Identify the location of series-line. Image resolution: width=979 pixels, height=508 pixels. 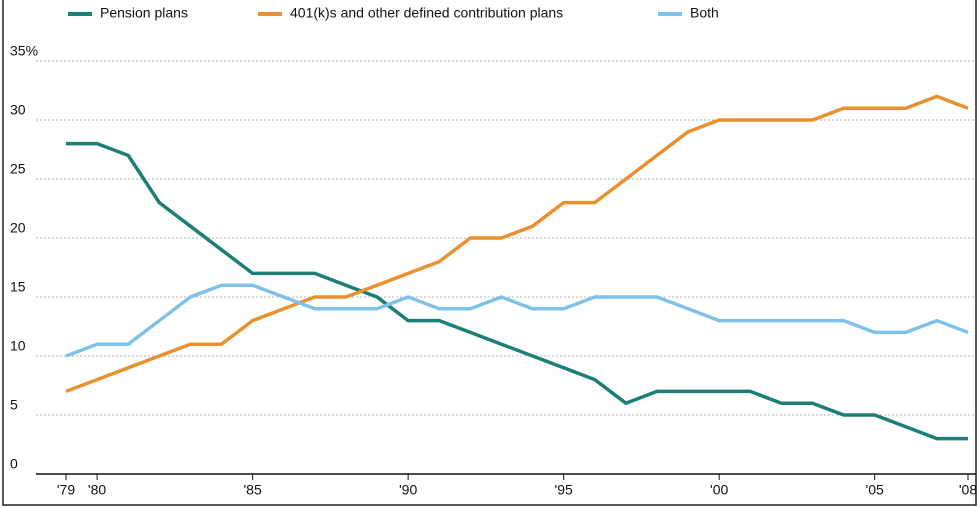
(517, 320).